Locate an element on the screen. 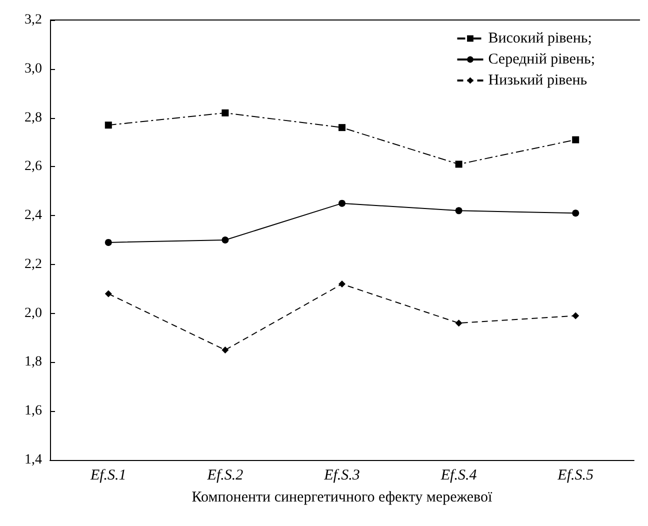 This screenshot has height=526, width=648. x-tick-label: Ef.S.5 is located at coordinates (575, 476).